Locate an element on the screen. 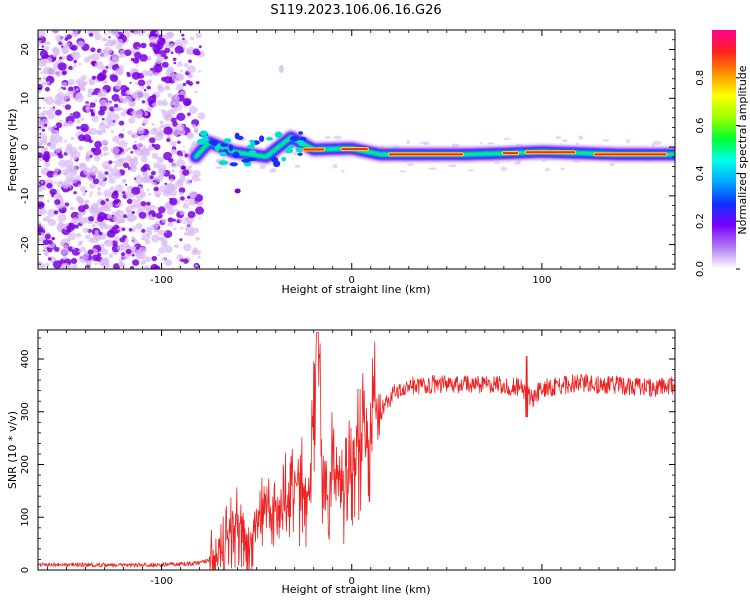  snr-x-tick-label: 100 is located at coordinates (541, 581).